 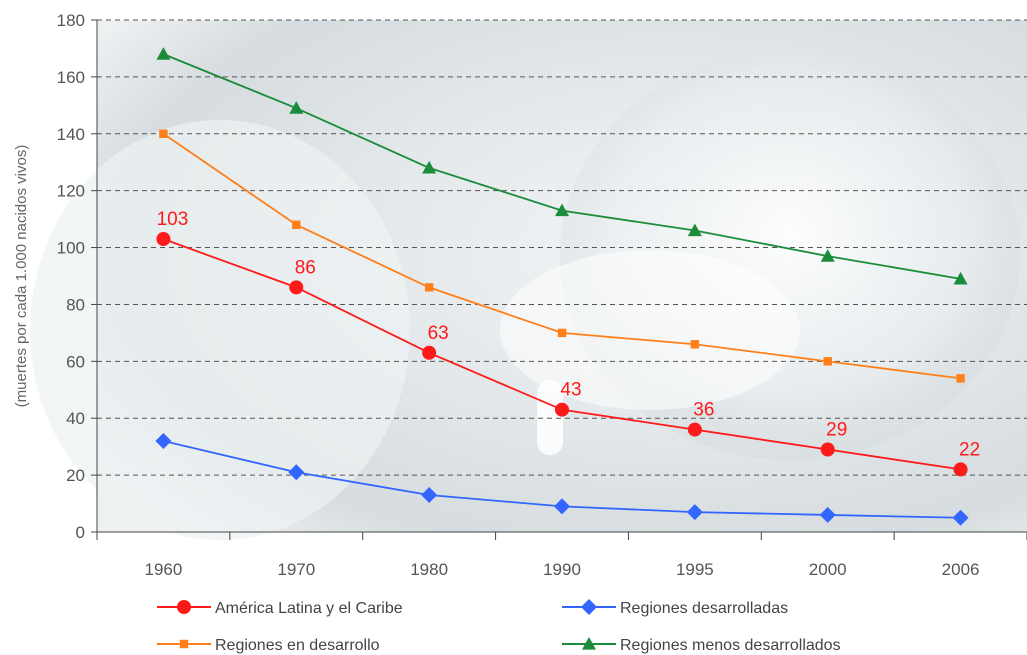 What do you see at coordinates (75, 361) in the screenshot?
I see `y-tick-label: 60` at bounding box center [75, 361].